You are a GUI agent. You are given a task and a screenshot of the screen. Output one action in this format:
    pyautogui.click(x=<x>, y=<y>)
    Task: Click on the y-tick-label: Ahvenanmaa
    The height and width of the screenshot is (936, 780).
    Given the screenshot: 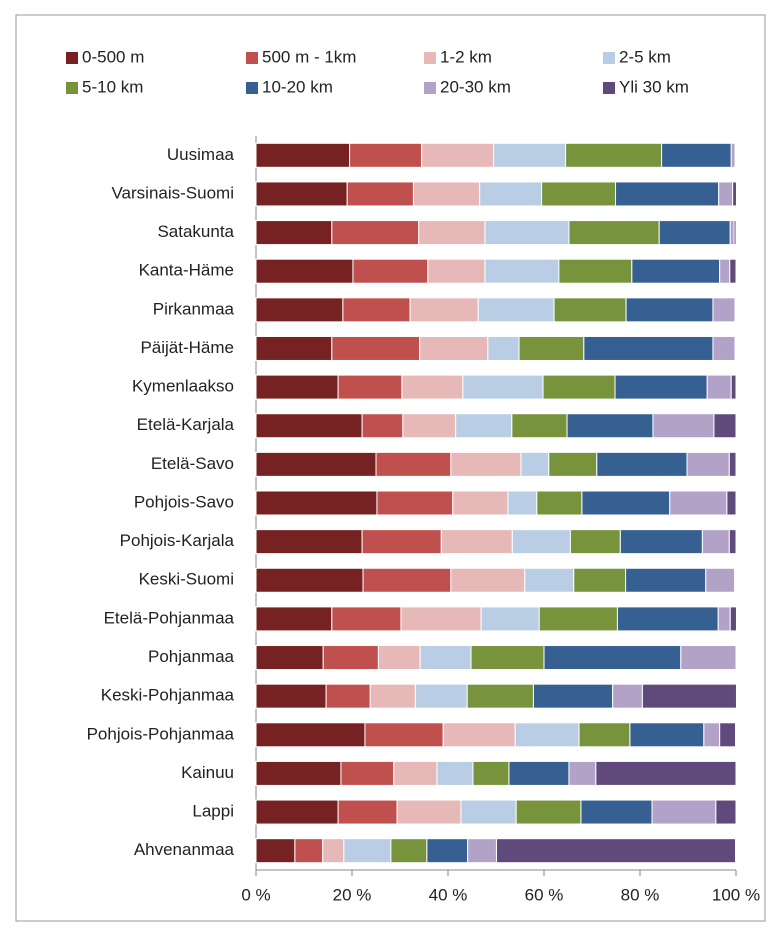 What is the action you would take?
    pyautogui.click(x=184, y=849)
    